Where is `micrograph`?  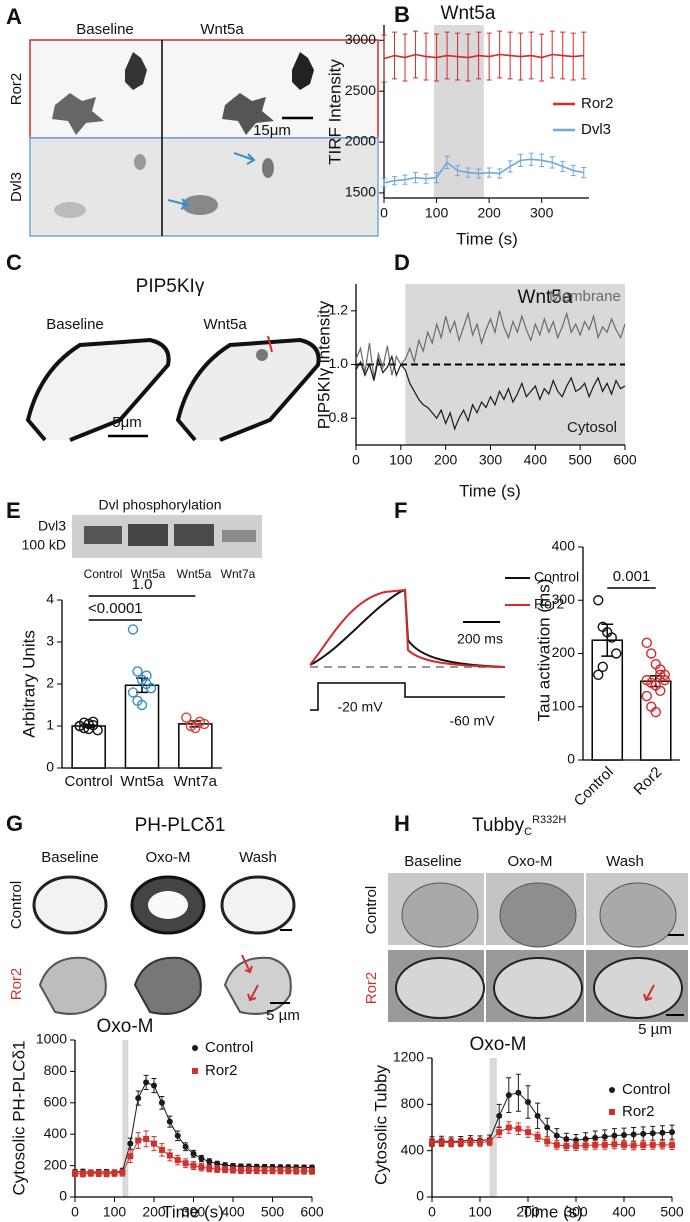
micrograph is located at coordinates (204, 187).